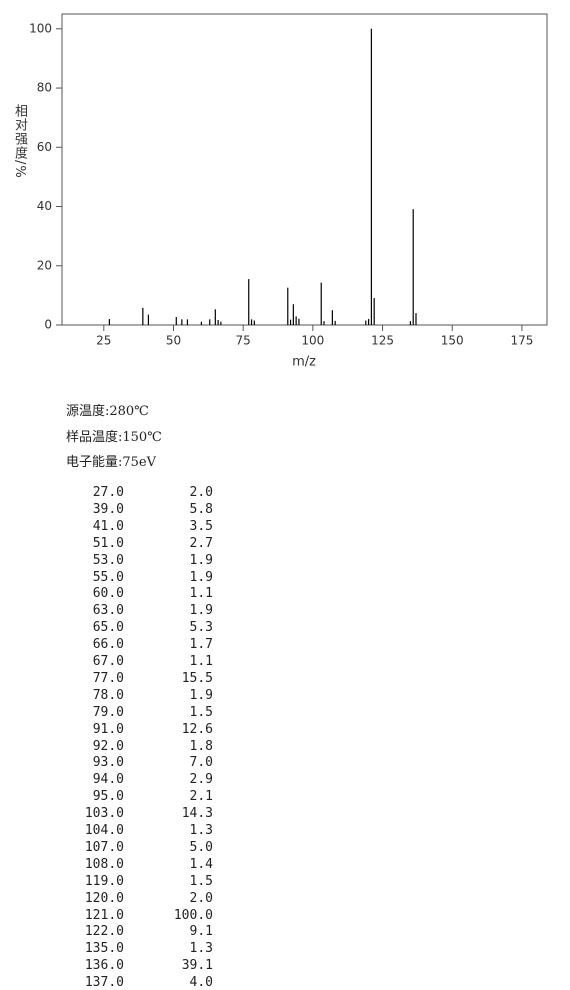  What do you see at coordinates (201, 932) in the screenshot?
I see `intensity-cell: 9.1` at bounding box center [201, 932].